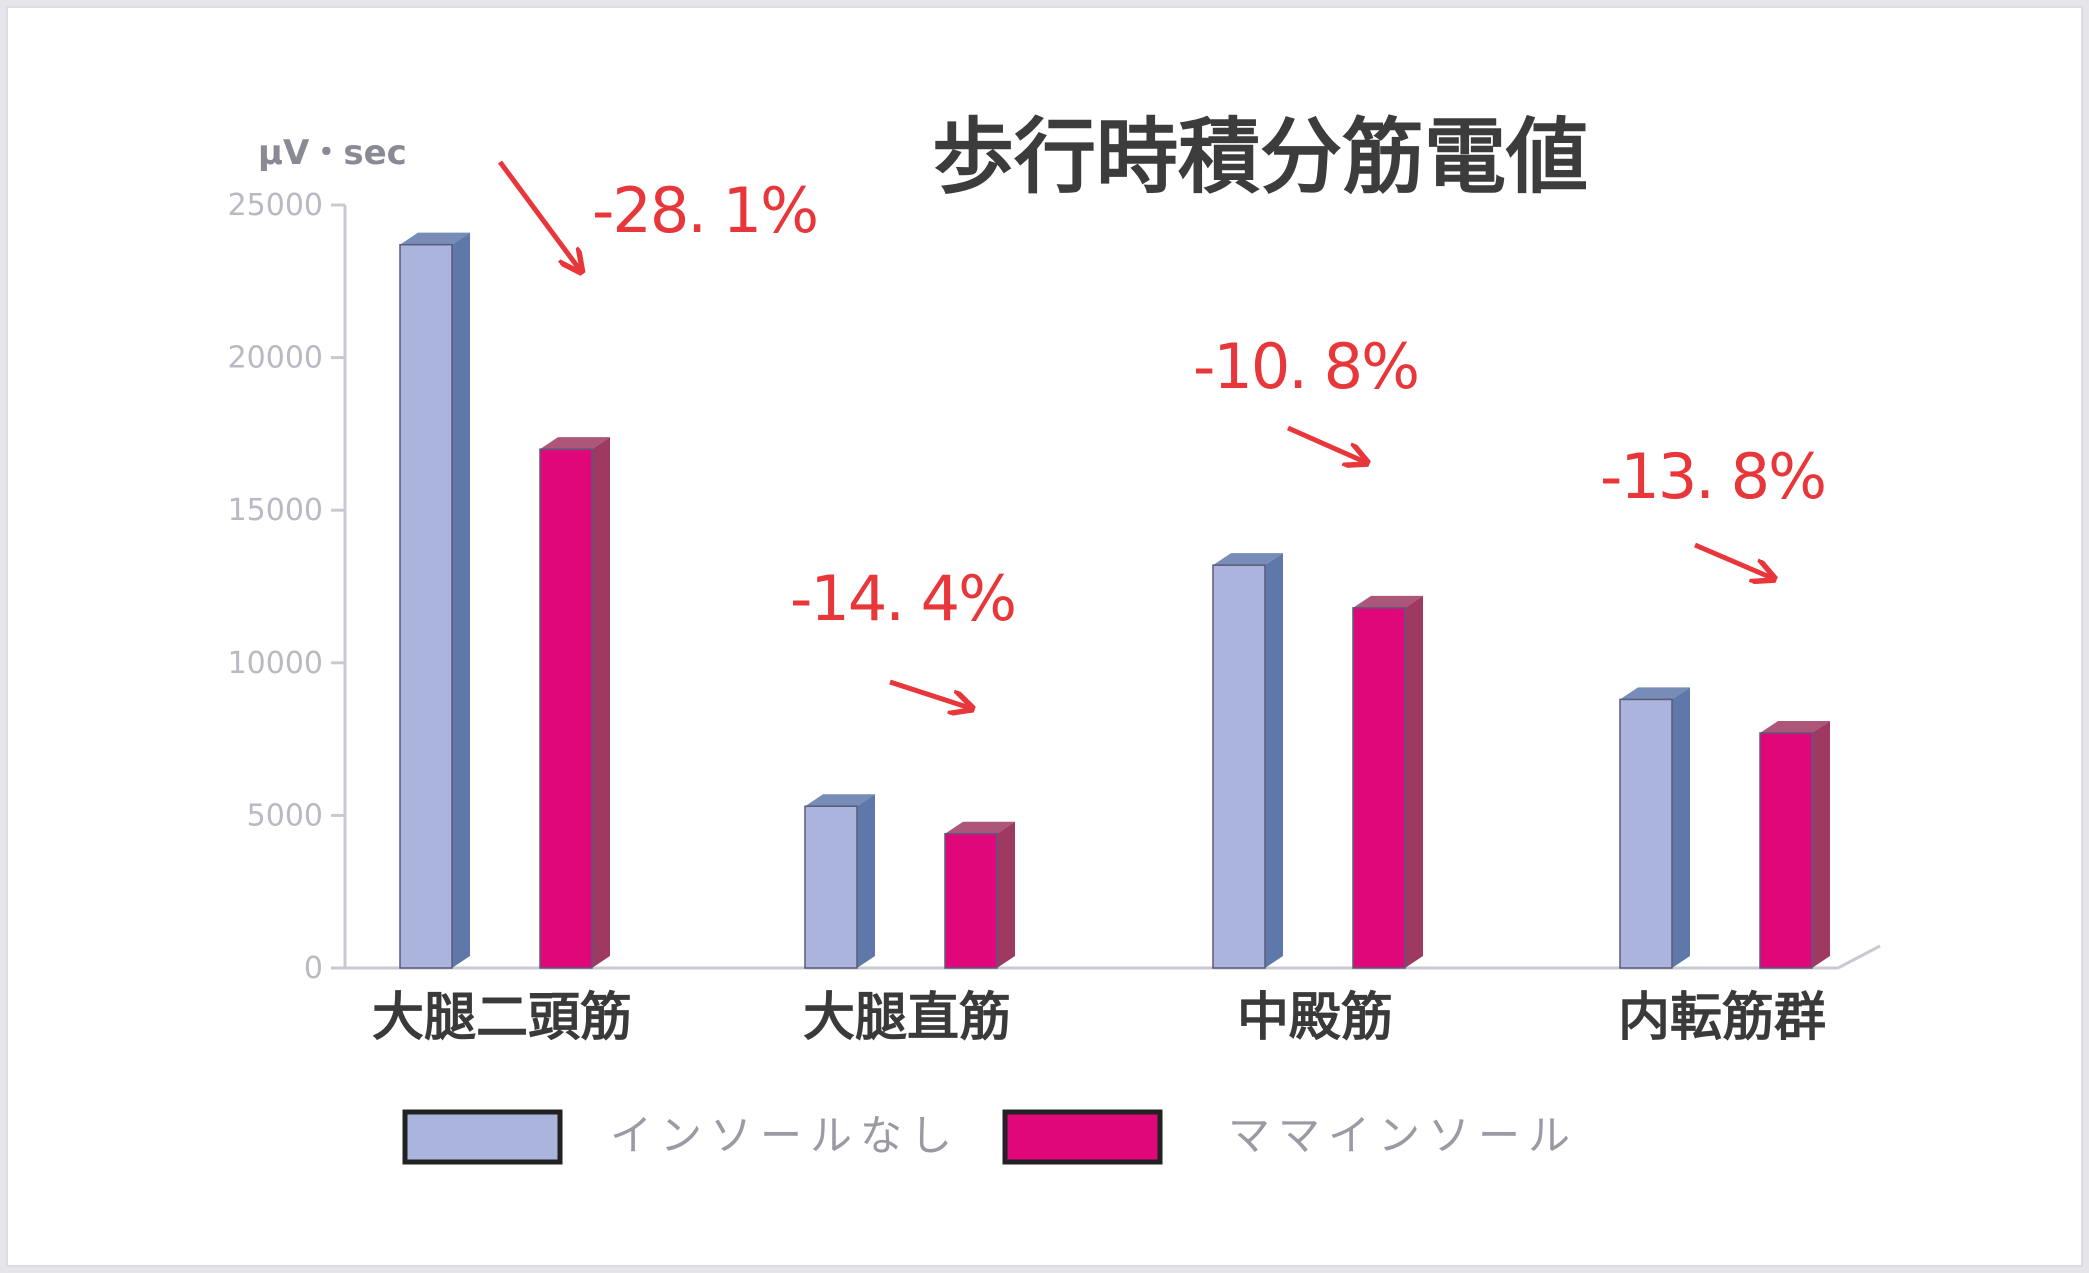 The width and height of the screenshot is (2089, 1273). I want to click on y-tick-label: 5000, so click(285, 815).